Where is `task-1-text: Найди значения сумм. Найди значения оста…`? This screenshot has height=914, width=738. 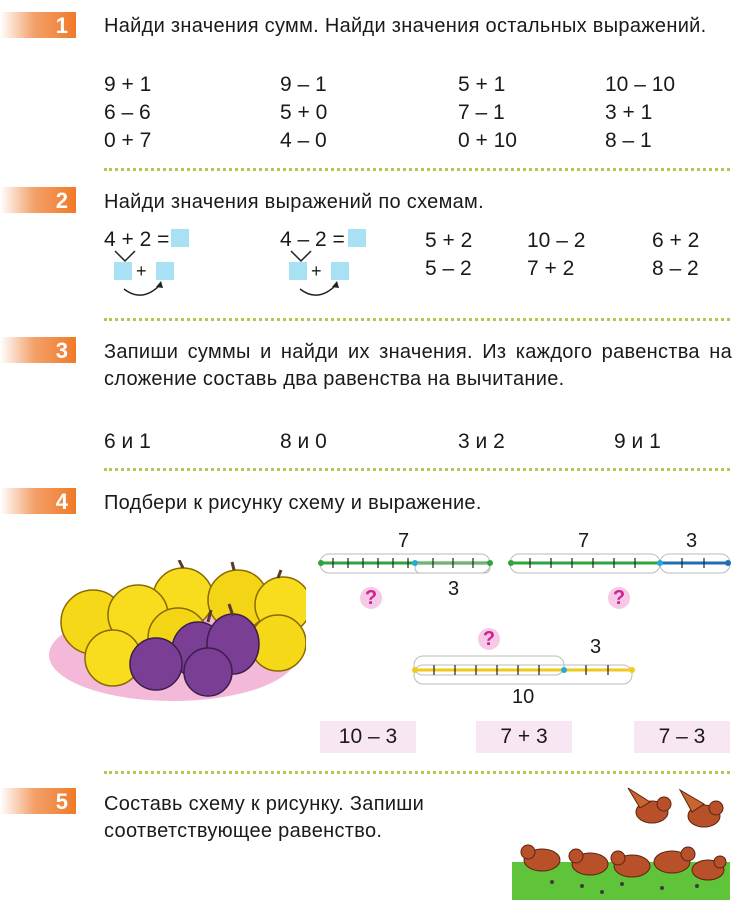 task-1-text: Найди значения сумм. Найди значения оста… is located at coordinates (405, 26).